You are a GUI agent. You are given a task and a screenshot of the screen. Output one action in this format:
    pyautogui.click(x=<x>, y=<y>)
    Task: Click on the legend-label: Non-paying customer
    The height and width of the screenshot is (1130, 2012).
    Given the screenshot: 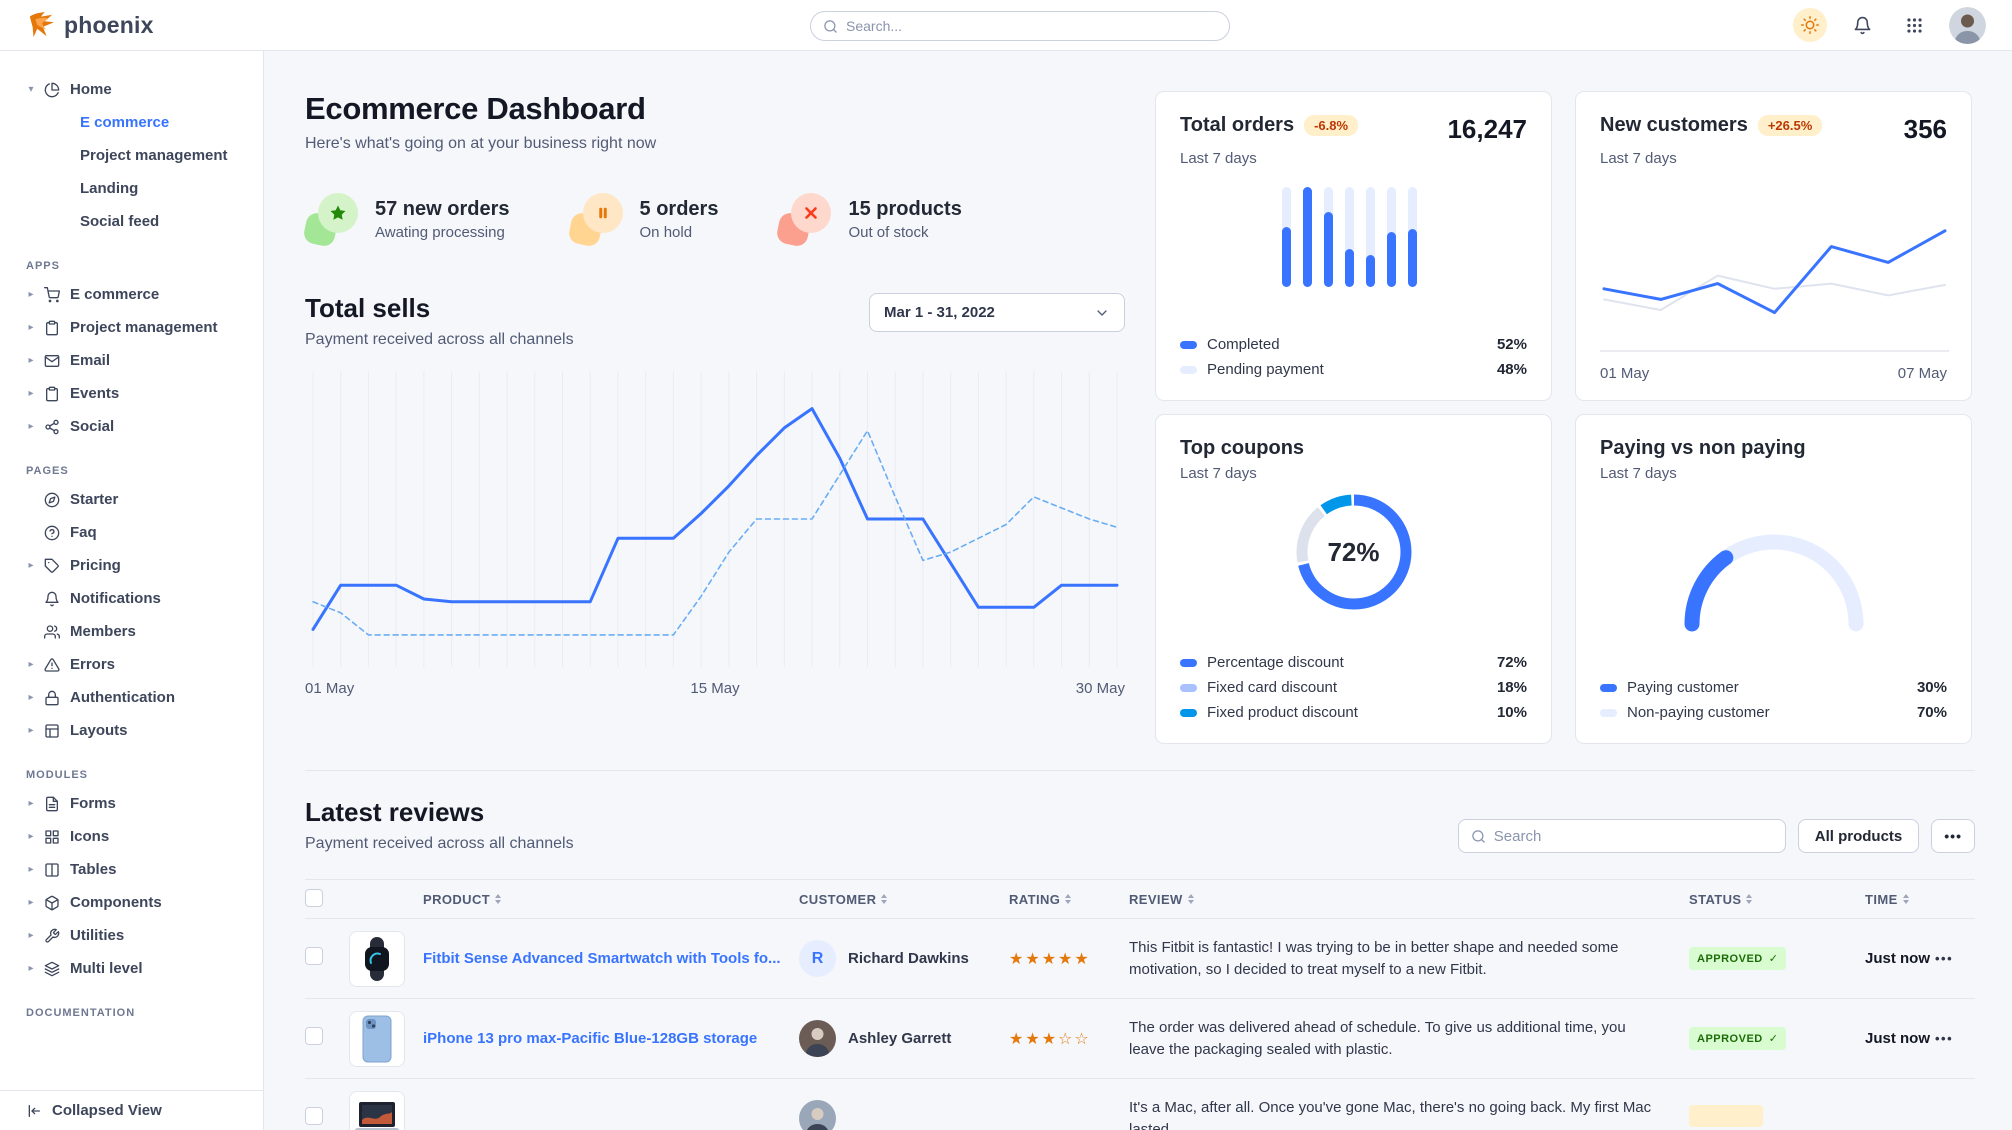 What is the action you would take?
    pyautogui.click(x=1698, y=712)
    